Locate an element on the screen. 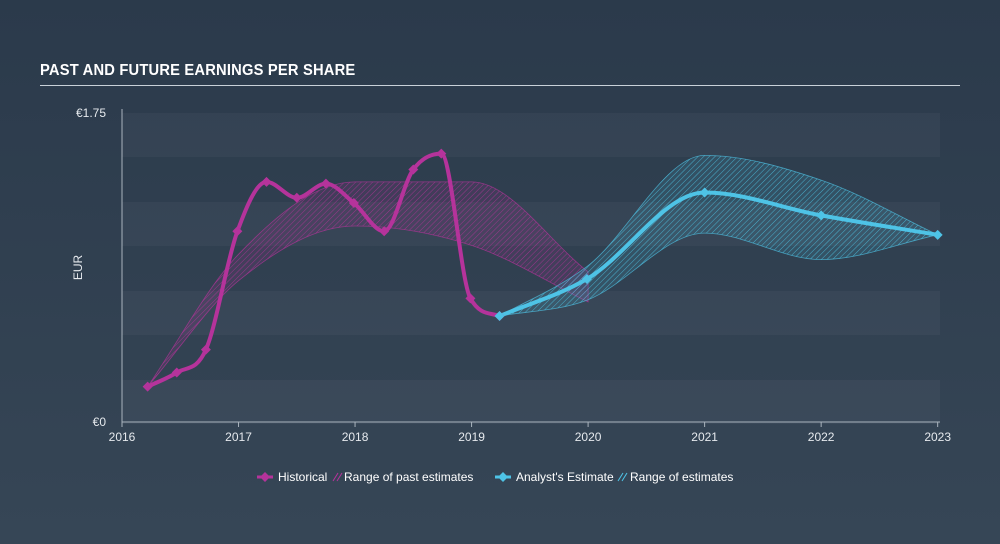 The image size is (1000, 544). x-tick-label: 2021 is located at coordinates (704, 437).